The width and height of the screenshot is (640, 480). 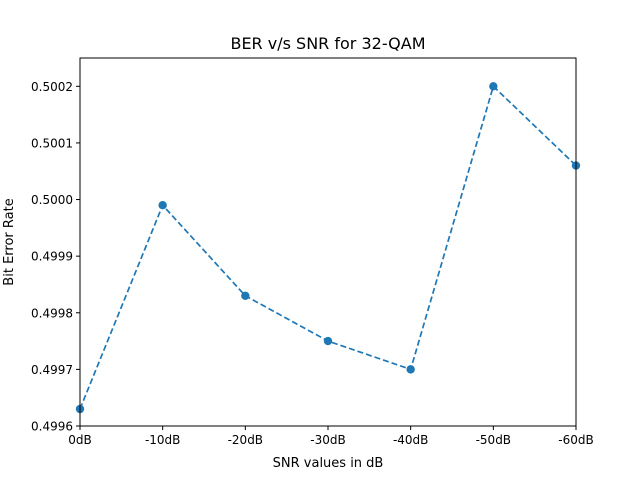 I want to click on x-tick-label: -10dB, so click(x=162, y=440).